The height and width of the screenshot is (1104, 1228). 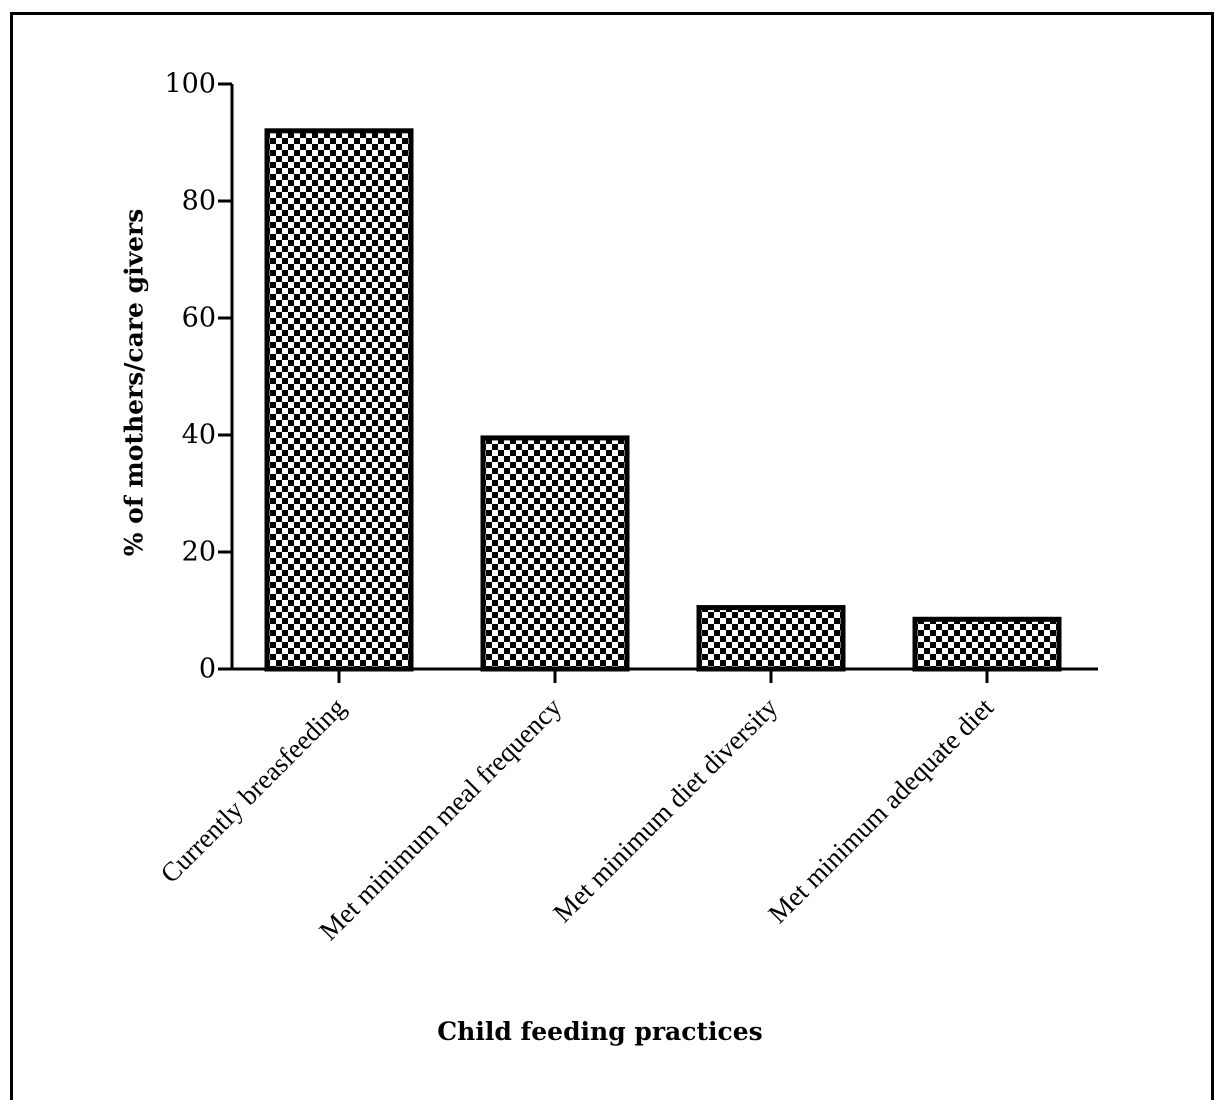 I want to click on y-tick-label-2: 40, so click(x=199, y=435).